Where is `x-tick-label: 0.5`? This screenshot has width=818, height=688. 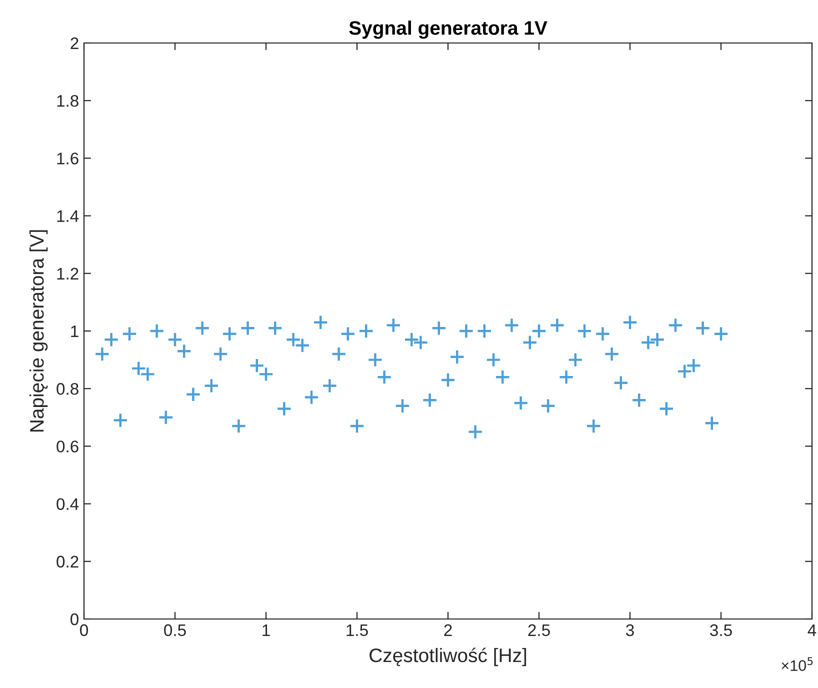 x-tick-label: 0.5 is located at coordinates (175, 630).